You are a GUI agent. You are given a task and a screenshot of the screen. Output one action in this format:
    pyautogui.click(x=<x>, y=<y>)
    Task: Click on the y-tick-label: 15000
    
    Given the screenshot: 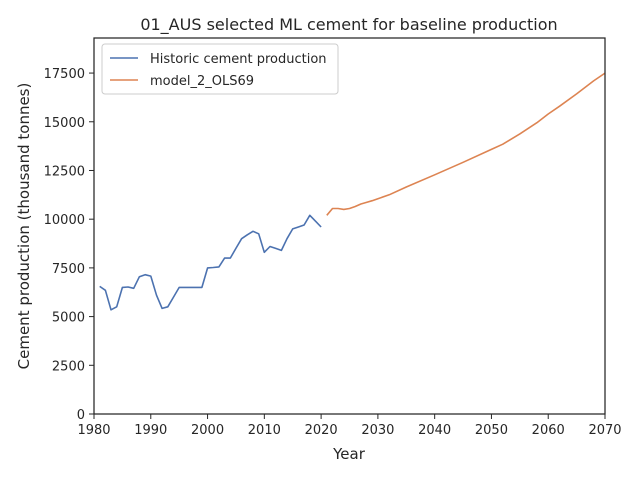 What is the action you would take?
    pyautogui.click(x=64, y=123)
    